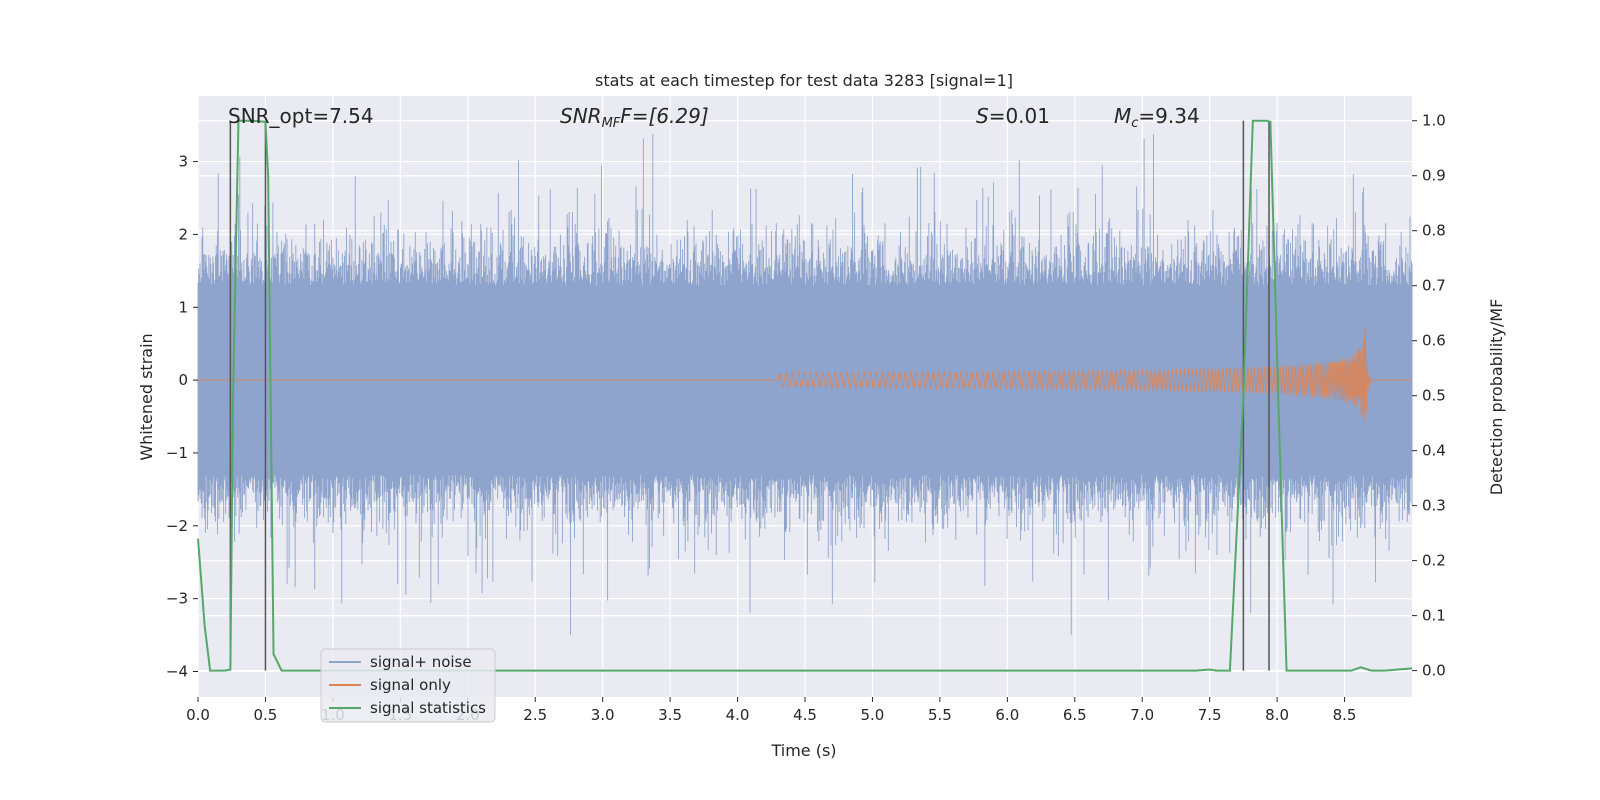 The image size is (1600, 800). What do you see at coordinates (1134, 123) in the screenshot?
I see `mc-sub: c` at bounding box center [1134, 123].